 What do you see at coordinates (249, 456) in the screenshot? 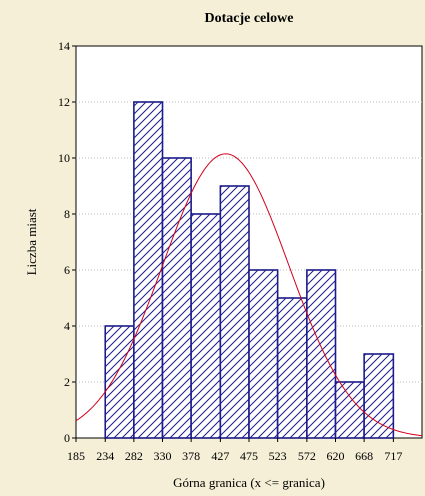
I see `x-tick-label: 475` at bounding box center [249, 456].